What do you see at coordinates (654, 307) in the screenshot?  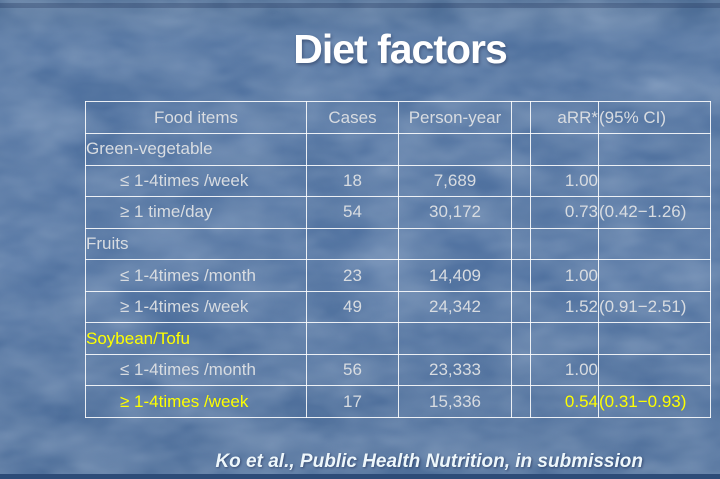 I see `cell-ci: (0.91−2.51)` at bounding box center [654, 307].